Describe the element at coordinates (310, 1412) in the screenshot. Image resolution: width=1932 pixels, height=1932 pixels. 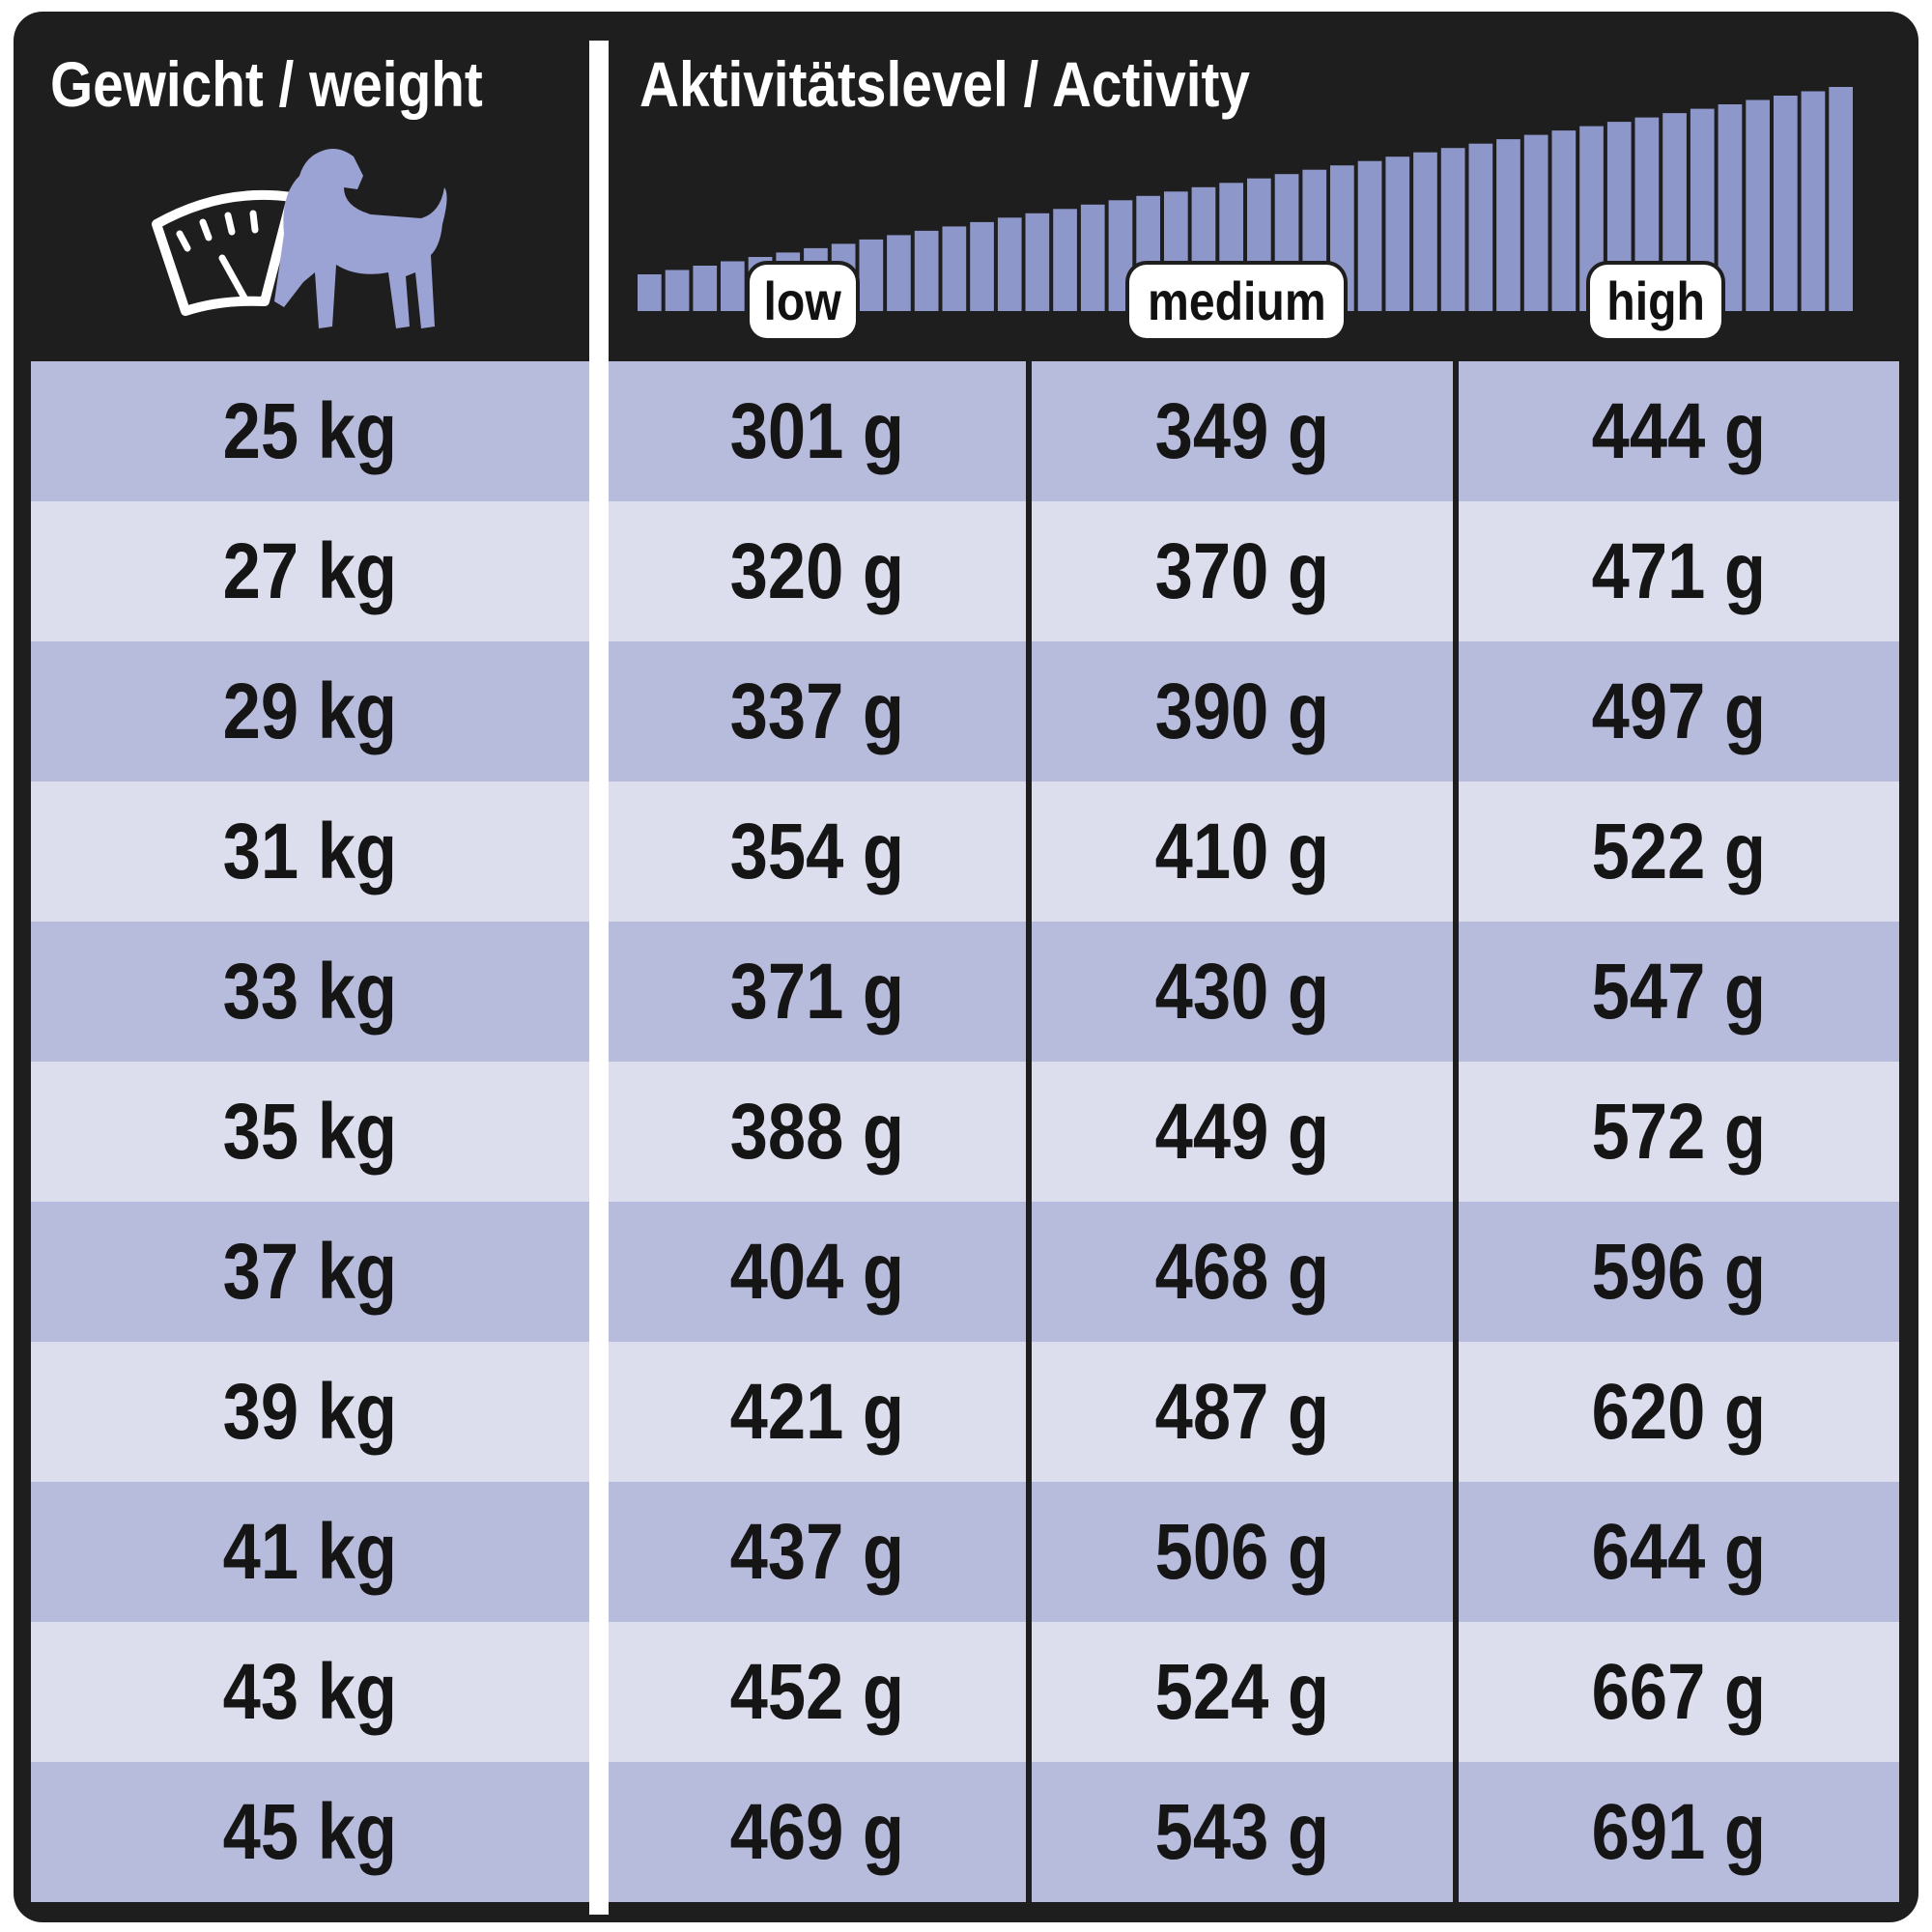
I see `weight-cell: 39 kg` at that location.